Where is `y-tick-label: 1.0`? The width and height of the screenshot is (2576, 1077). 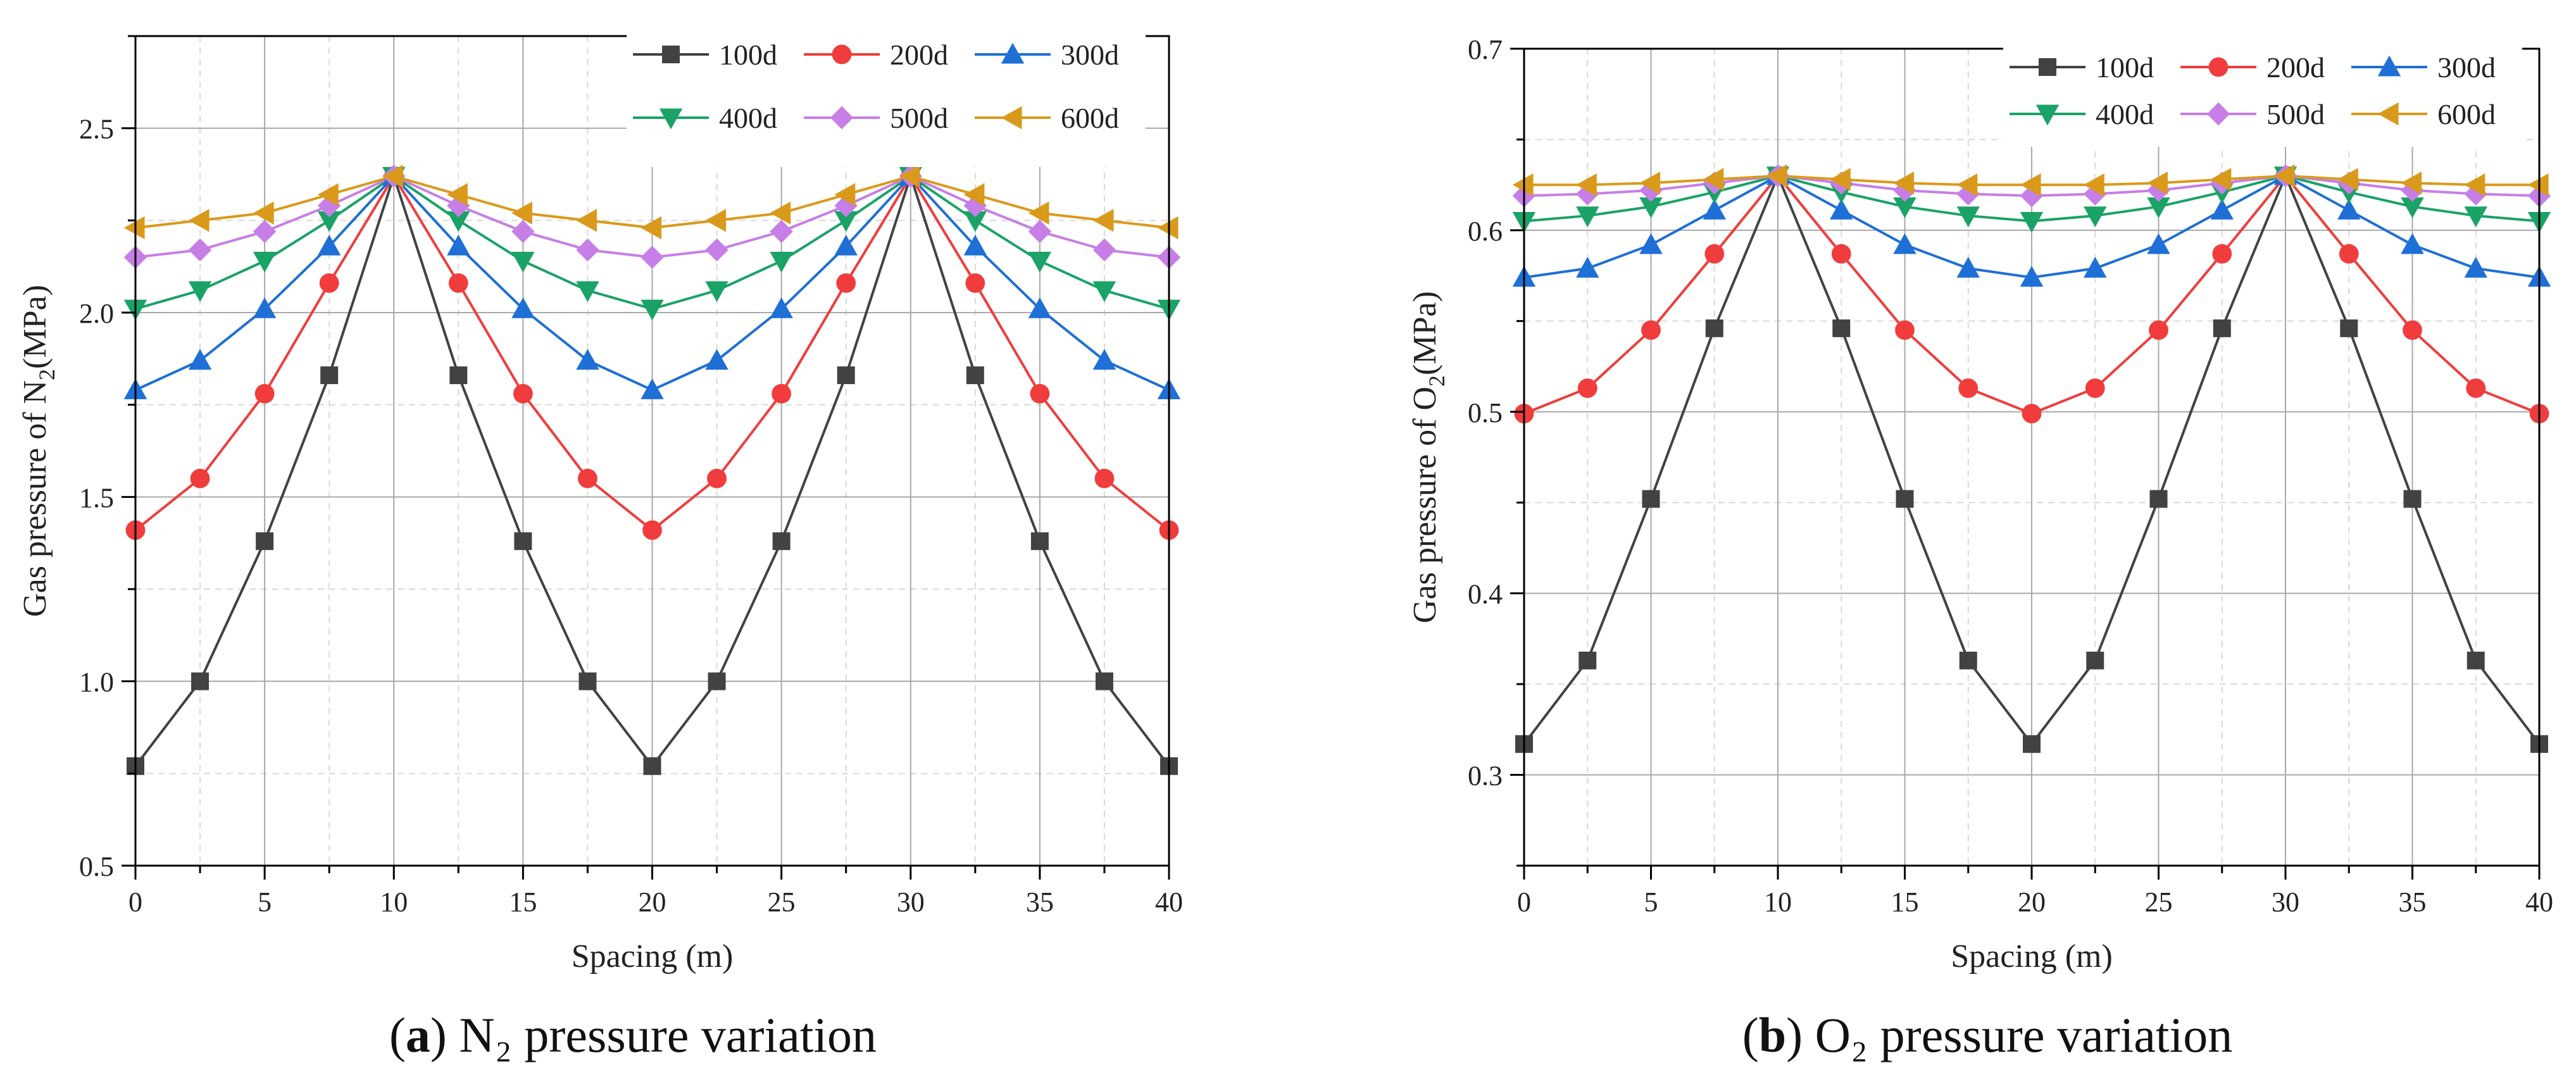
y-tick-label: 1.0 is located at coordinates (96, 682).